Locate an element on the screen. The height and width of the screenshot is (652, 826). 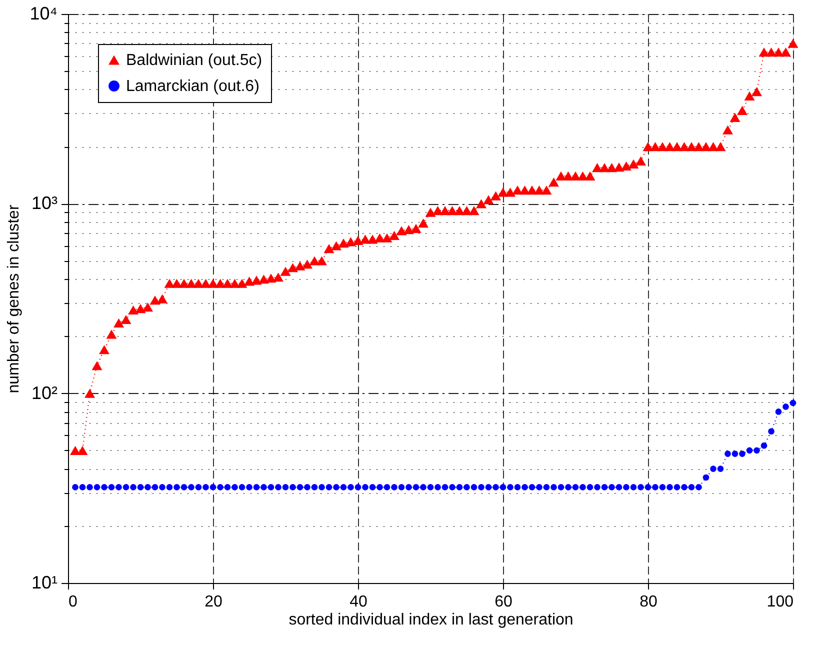
x-tick-label: 80 is located at coordinates (649, 602).